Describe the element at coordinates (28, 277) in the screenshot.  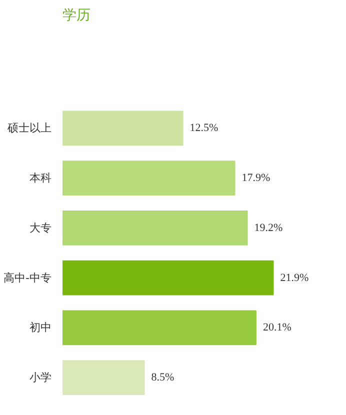
I see `y-tick-label: 高中-中专` at that location.